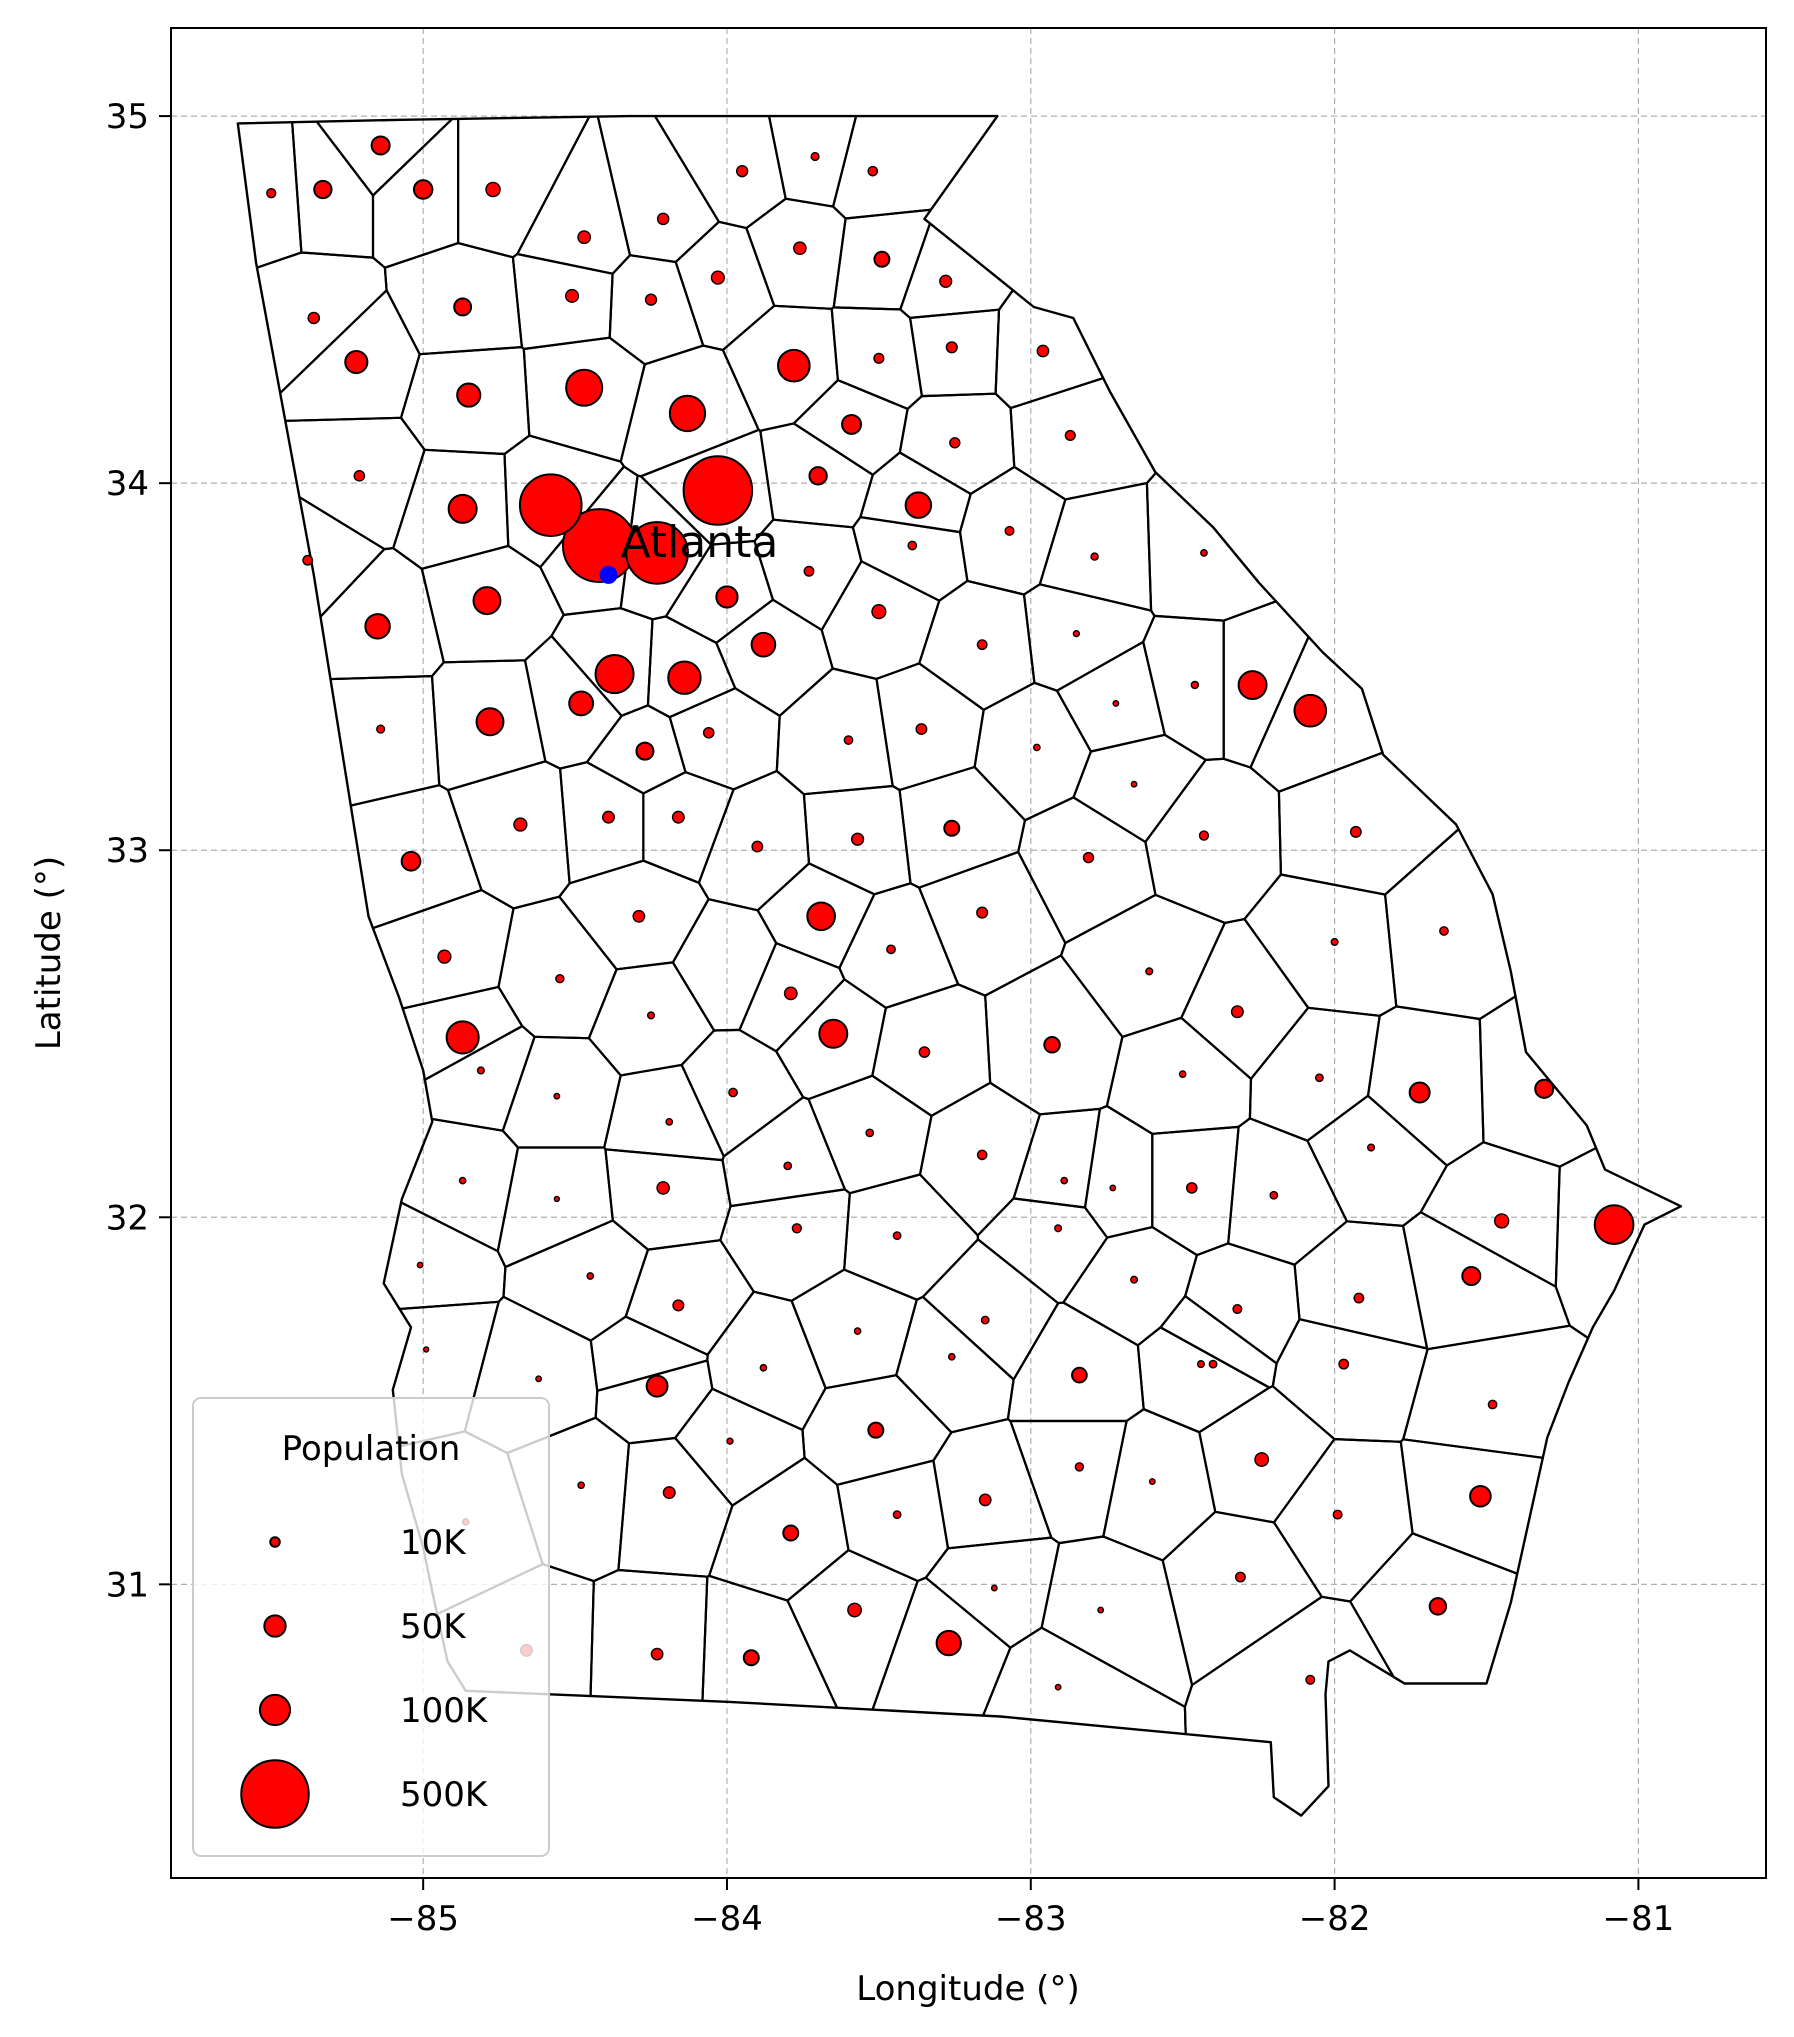  What do you see at coordinates (127, 851) in the screenshot?
I see `y-tick-label: 33` at bounding box center [127, 851].